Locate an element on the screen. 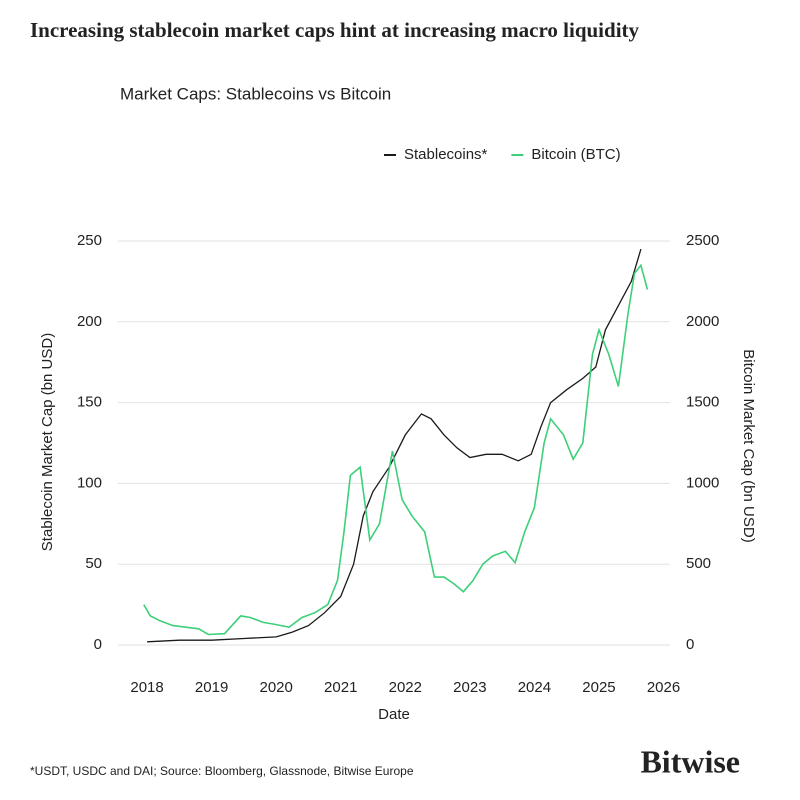  x-axis-label: Date is located at coordinates (394, 714).